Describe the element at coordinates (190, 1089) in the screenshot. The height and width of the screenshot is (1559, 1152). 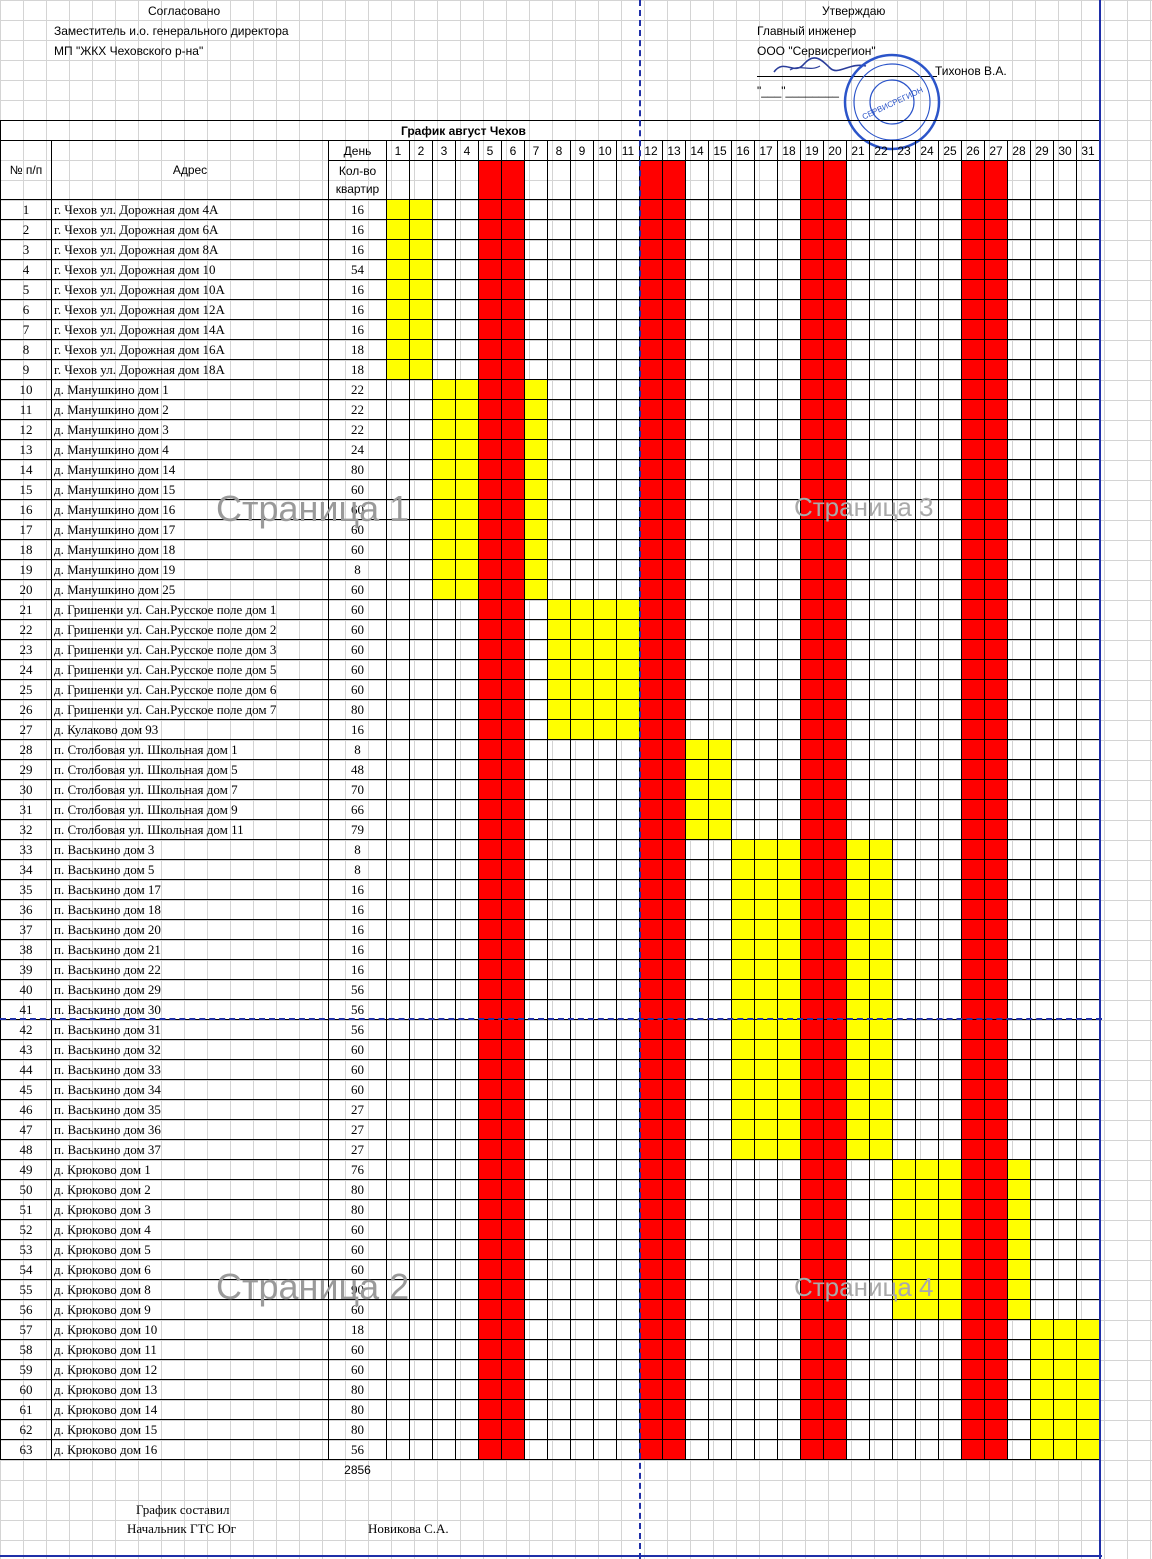
I see `row-address: п. Васькино дом 34` at that location.